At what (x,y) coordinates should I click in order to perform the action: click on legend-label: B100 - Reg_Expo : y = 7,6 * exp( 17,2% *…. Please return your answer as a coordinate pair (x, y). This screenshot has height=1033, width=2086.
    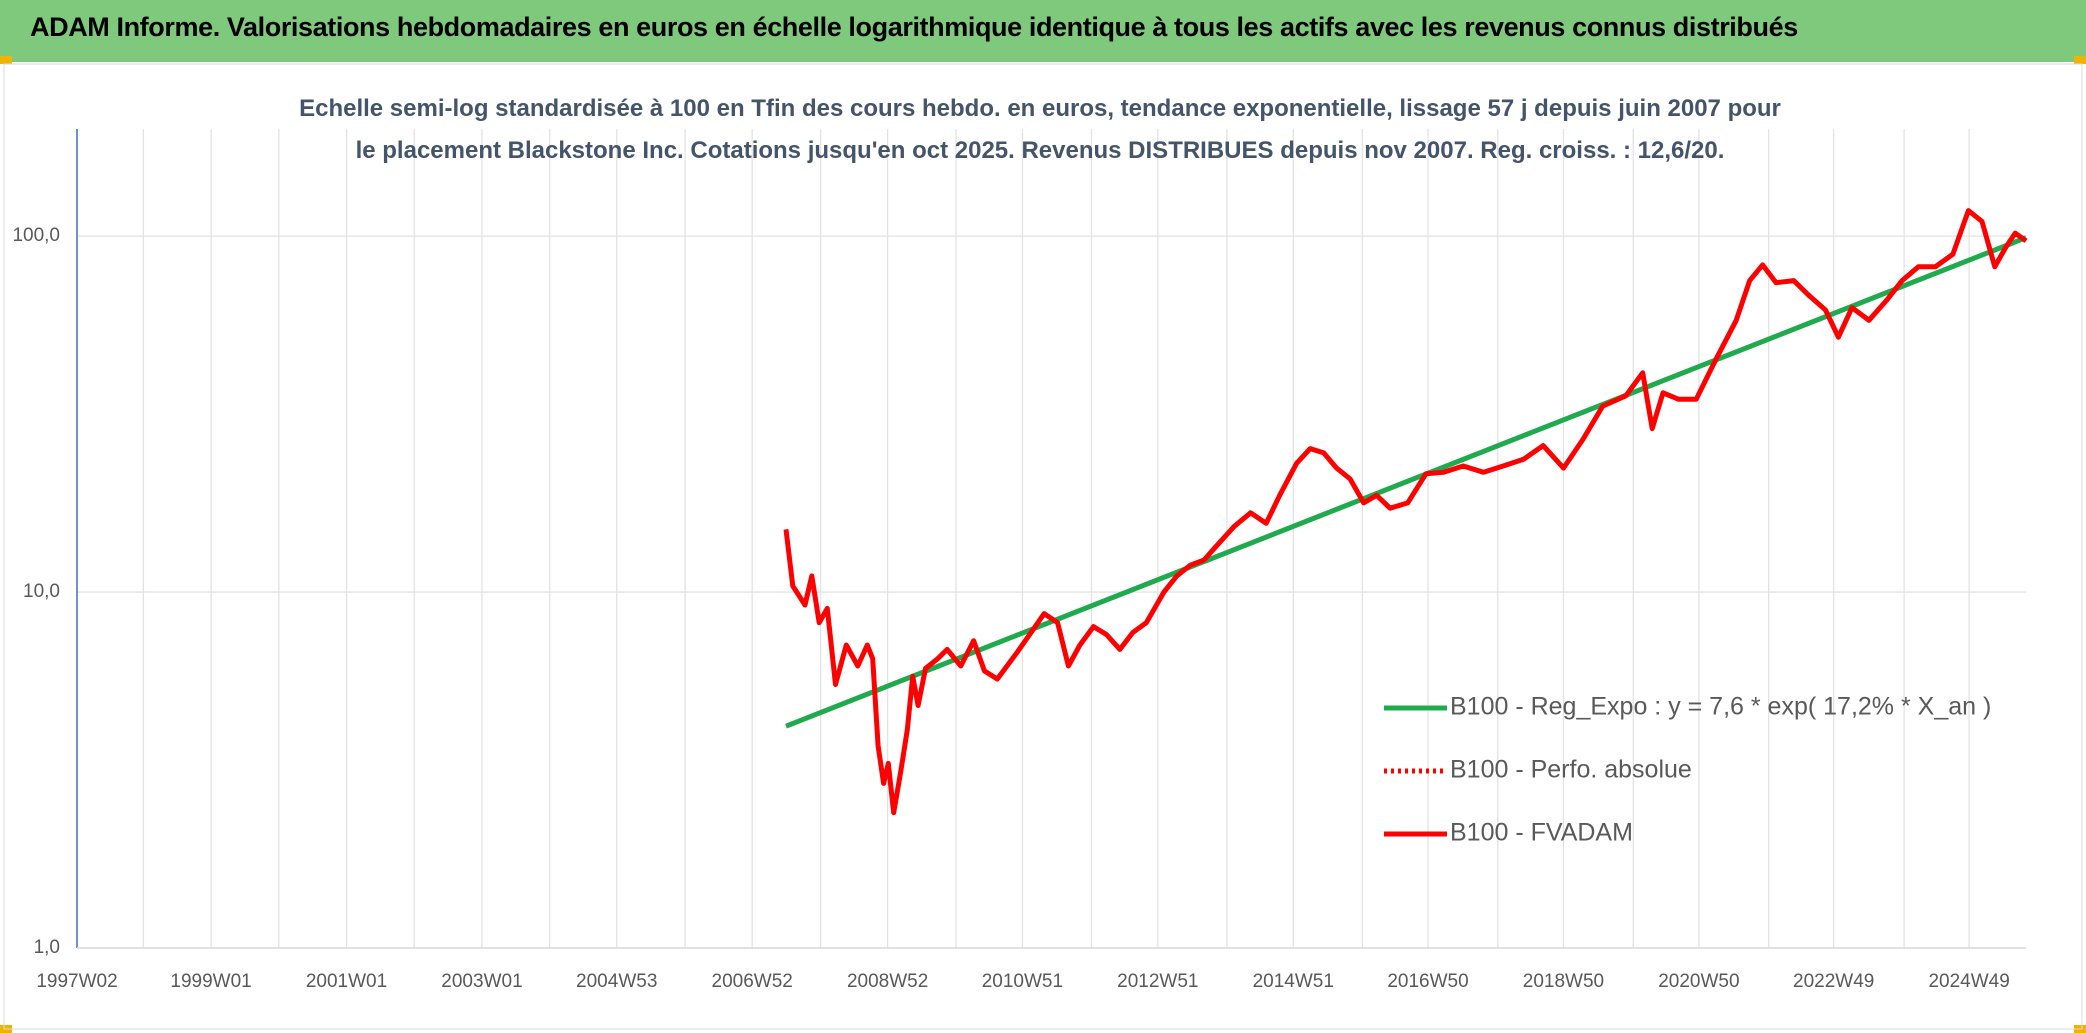
    Looking at the image, I should click on (1720, 707).